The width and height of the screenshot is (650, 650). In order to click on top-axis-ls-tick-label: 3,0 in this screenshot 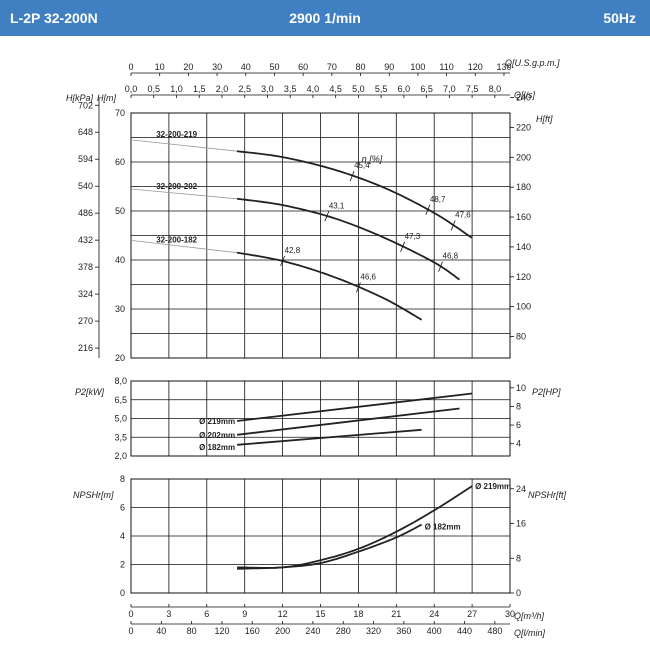, I will do `click(267, 89)`.